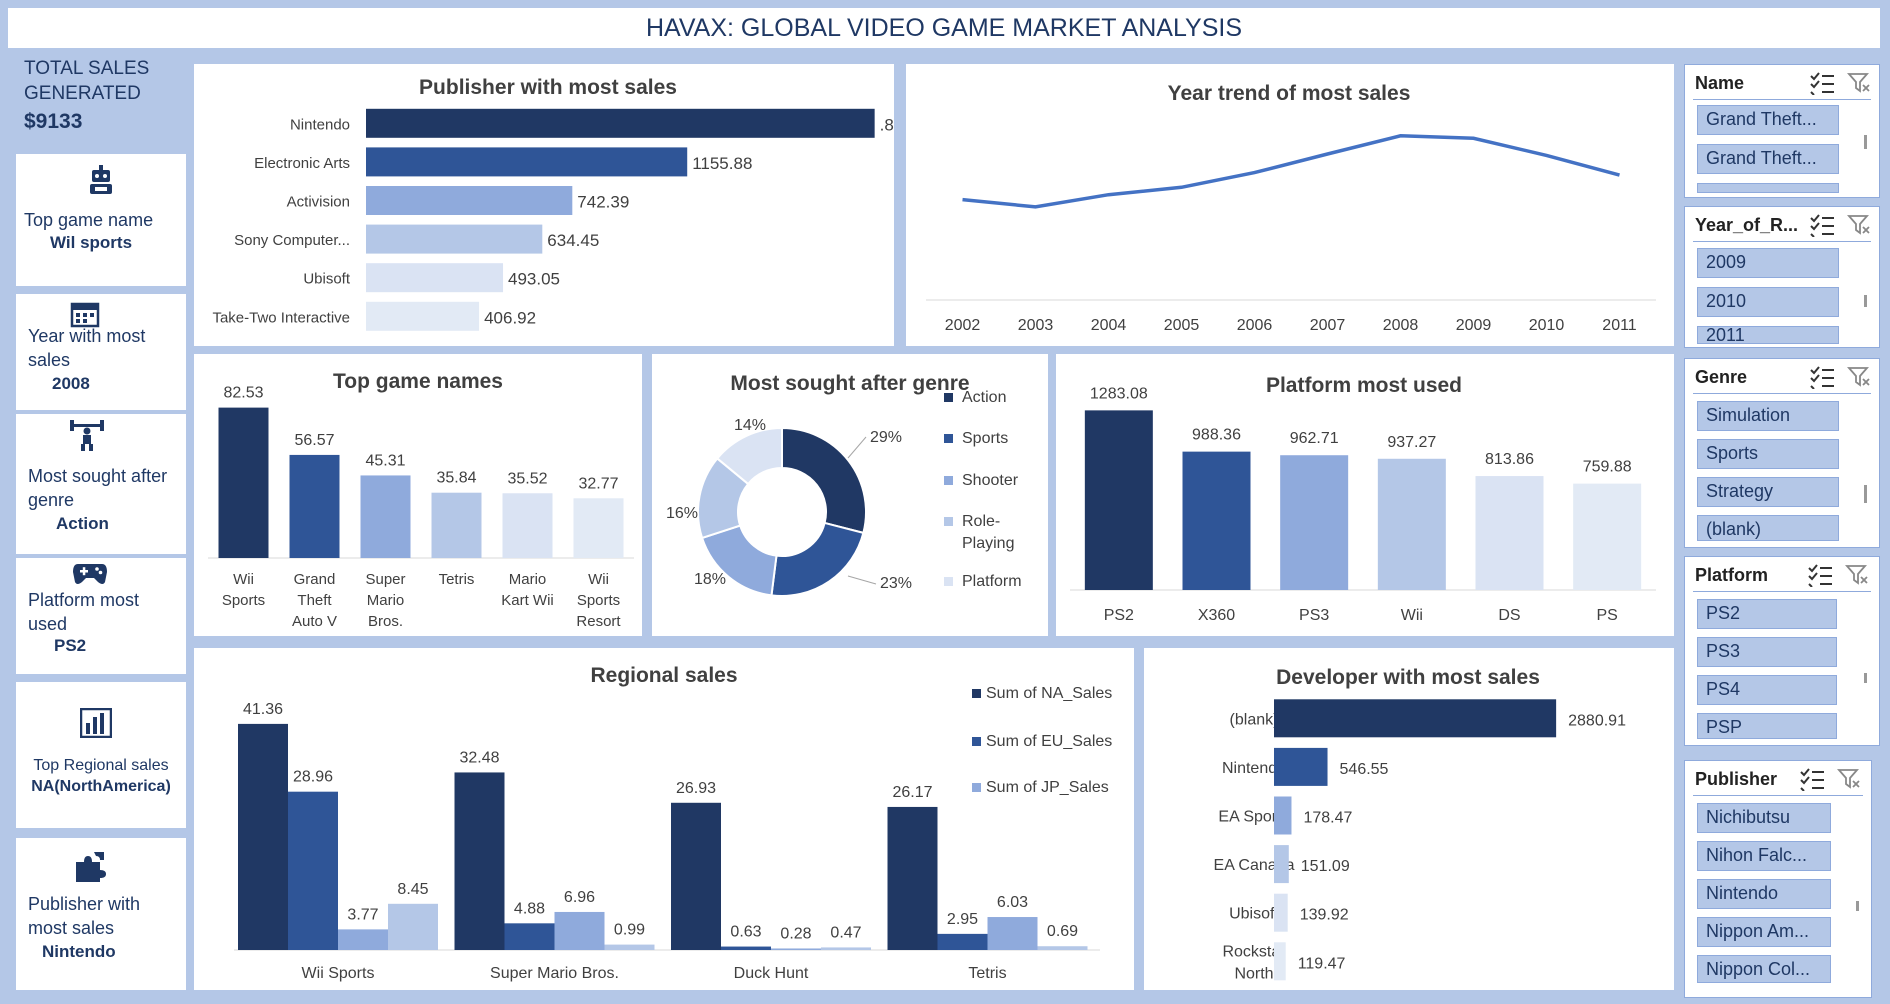 The image size is (1890, 1004). Describe the element at coordinates (263, 709) in the screenshot. I see `regional-data-label: 41.36` at that location.